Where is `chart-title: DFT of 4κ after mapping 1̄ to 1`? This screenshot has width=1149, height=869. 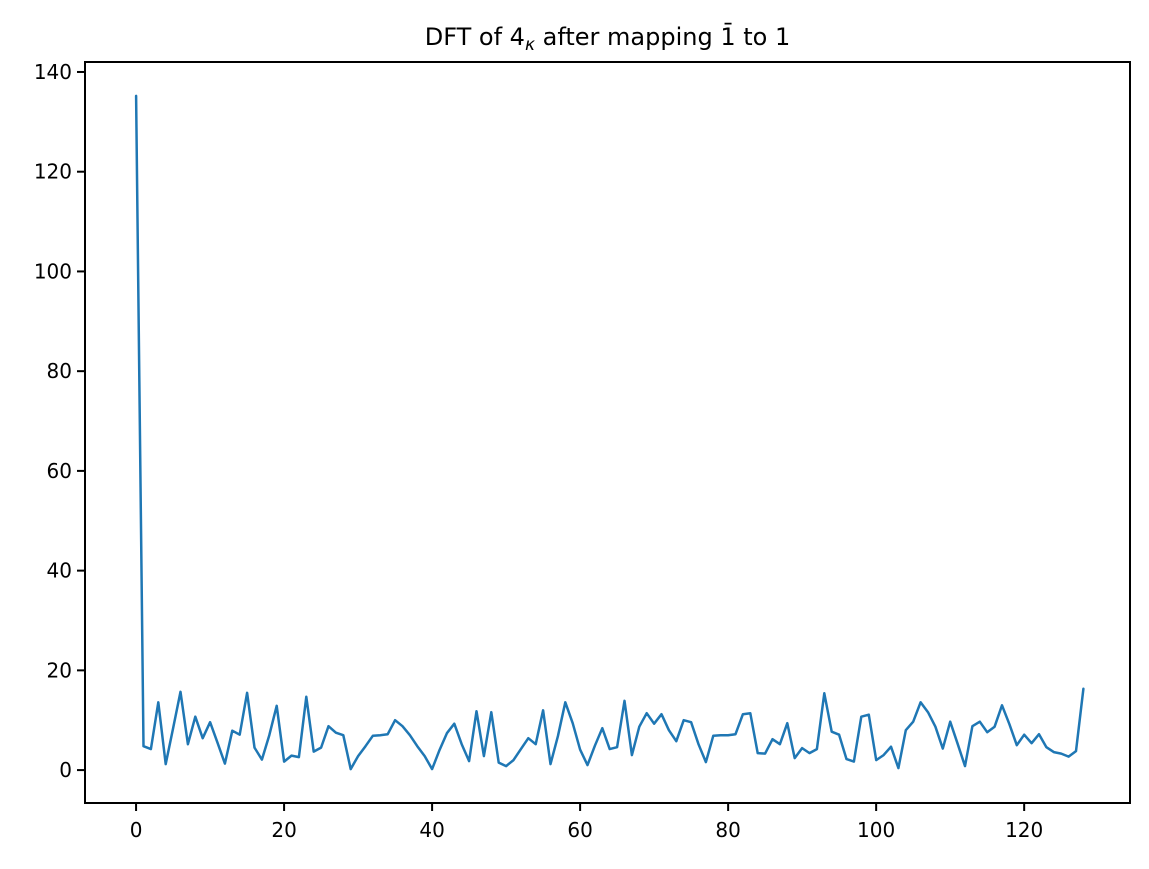 chart-title: DFT of 4κ after mapping 1̄ to 1 is located at coordinates (607, 38).